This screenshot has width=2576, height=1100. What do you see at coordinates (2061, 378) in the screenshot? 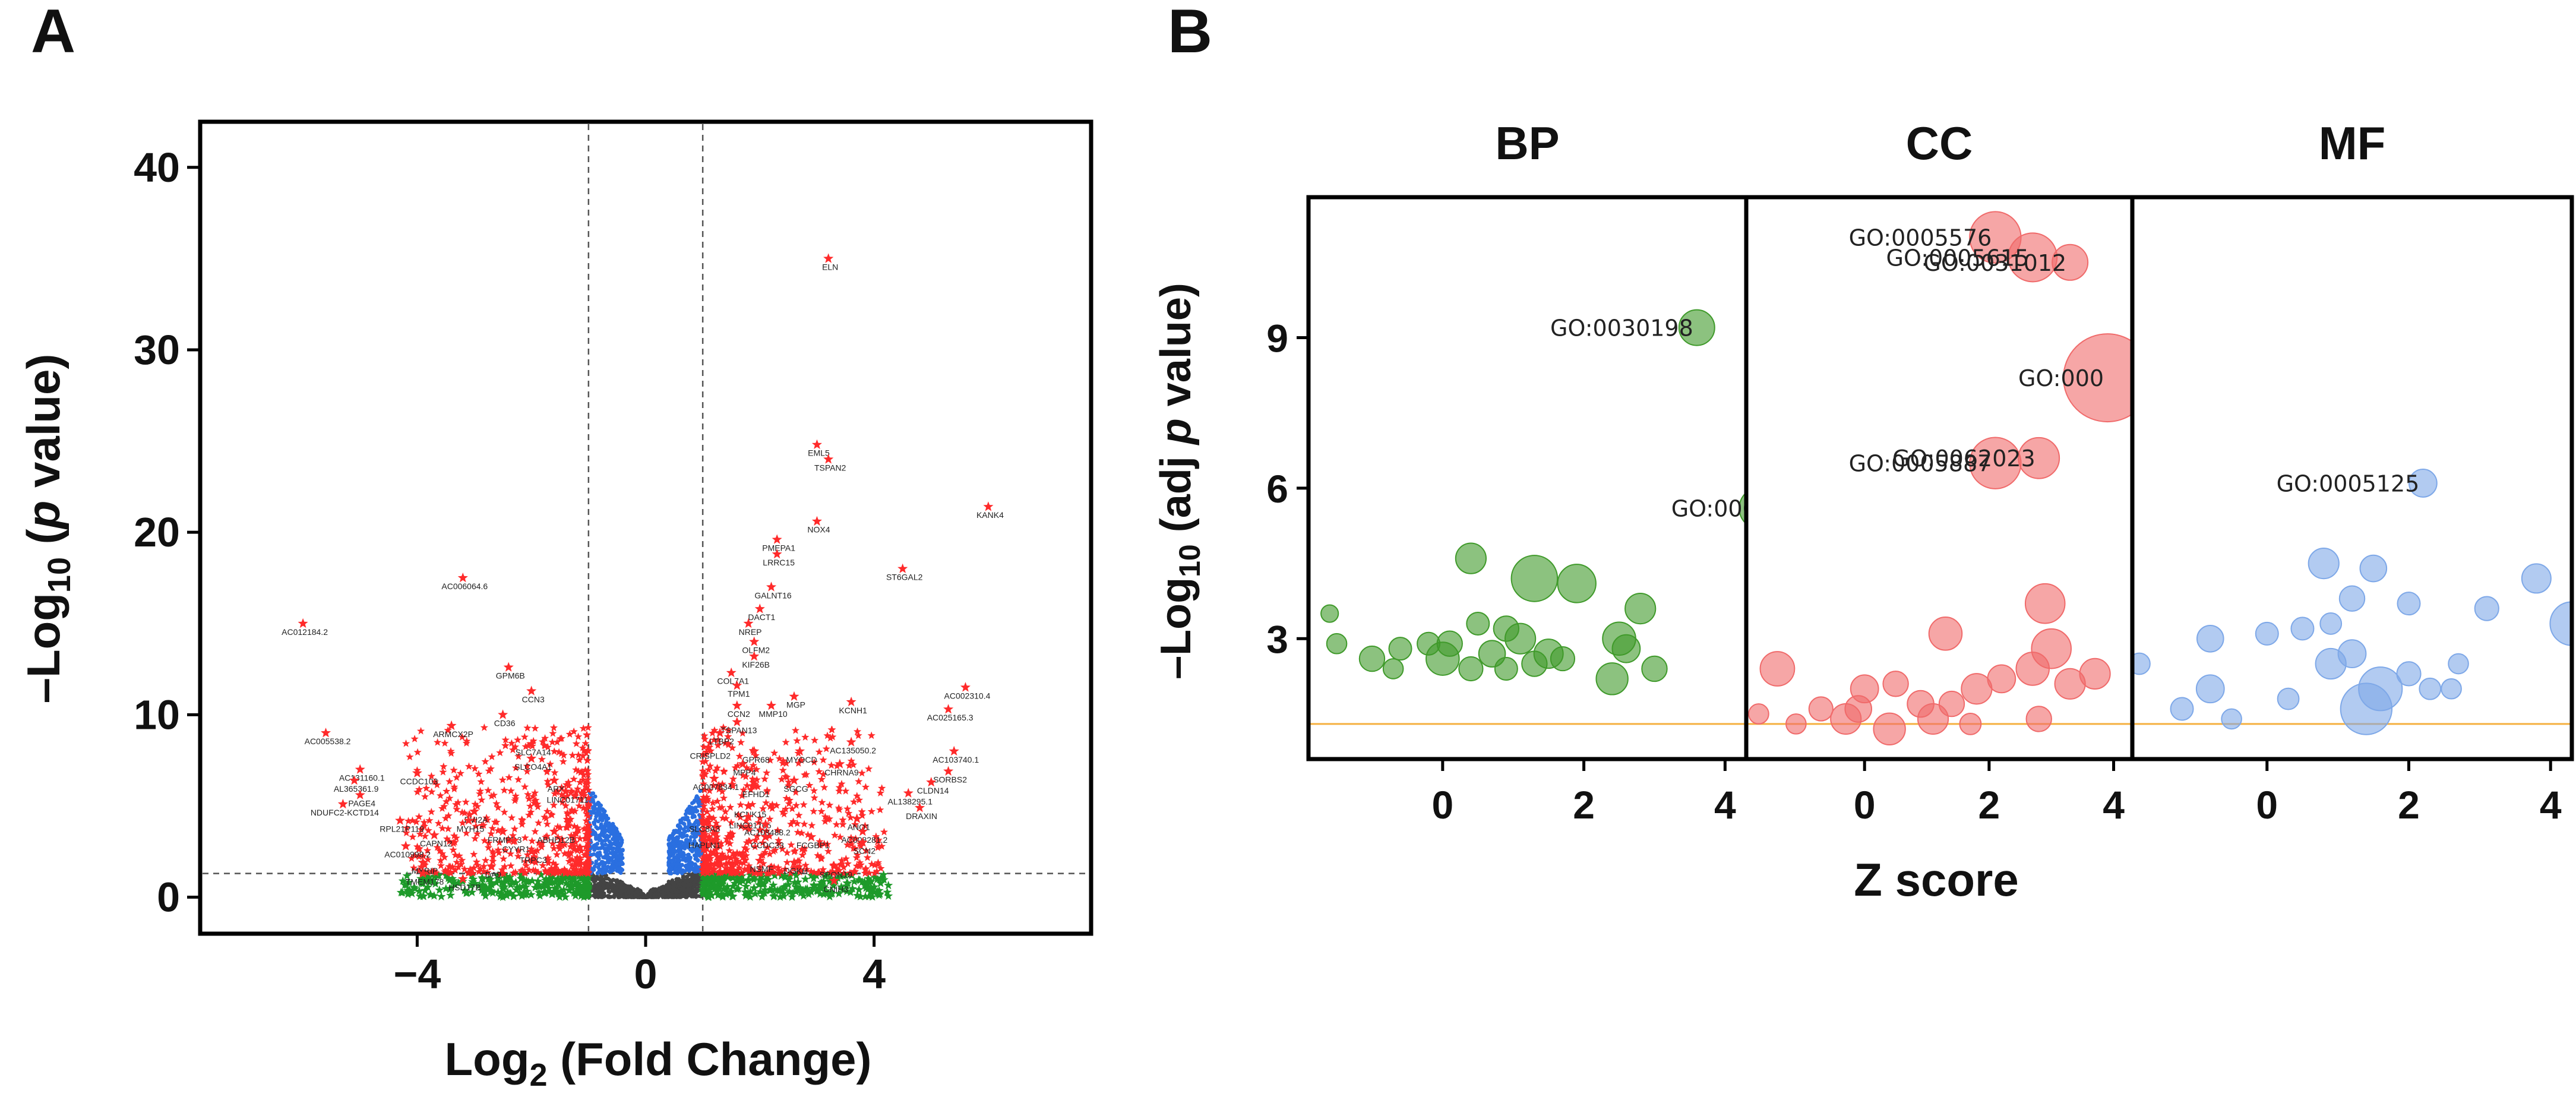
I see `go-term-label: GO:000` at bounding box center [2061, 378].